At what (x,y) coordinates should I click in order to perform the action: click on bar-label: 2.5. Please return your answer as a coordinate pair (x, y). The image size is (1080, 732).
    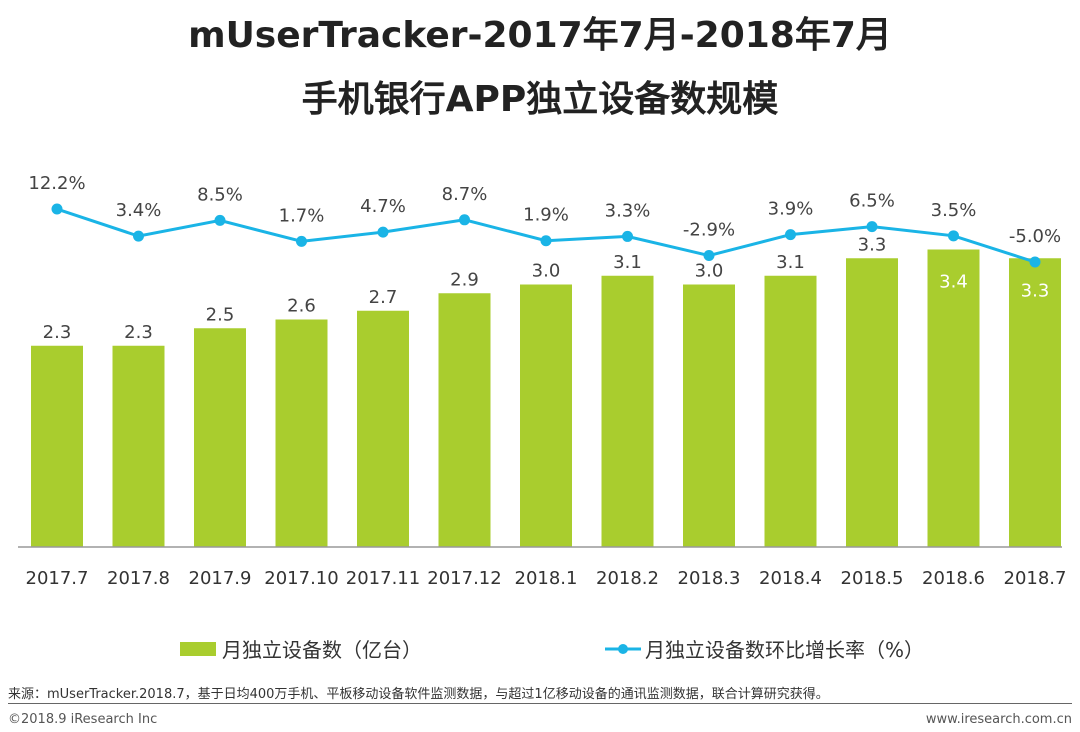
    Looking at the image, I should click on (220, 314).